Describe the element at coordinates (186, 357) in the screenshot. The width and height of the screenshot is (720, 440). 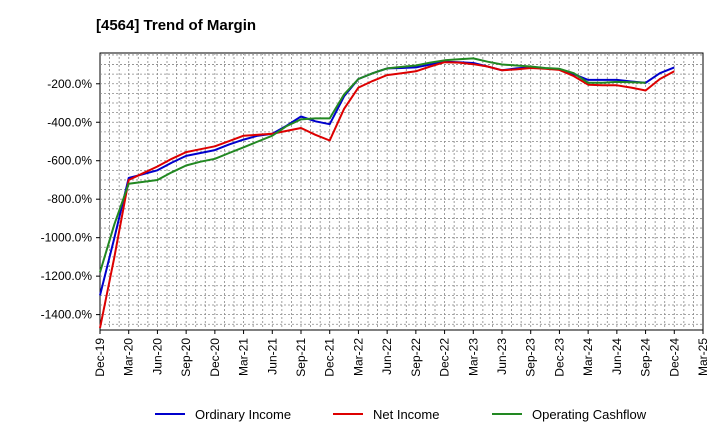
I see `x-tick-label: Sep-20` at that location.